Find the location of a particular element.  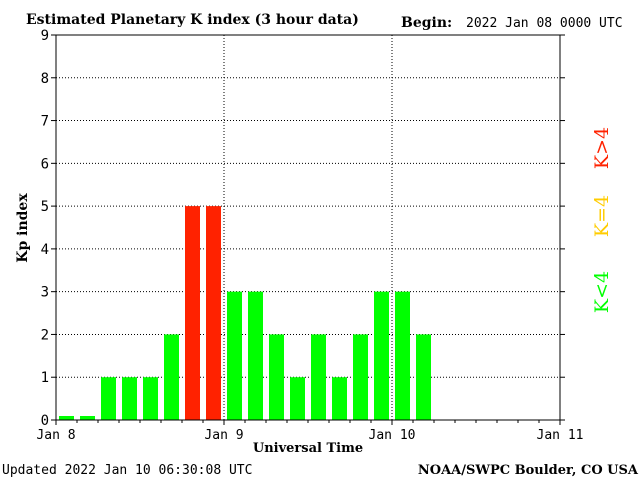

legend-k-less-4: K<4 is located at coordinates (602, 292).